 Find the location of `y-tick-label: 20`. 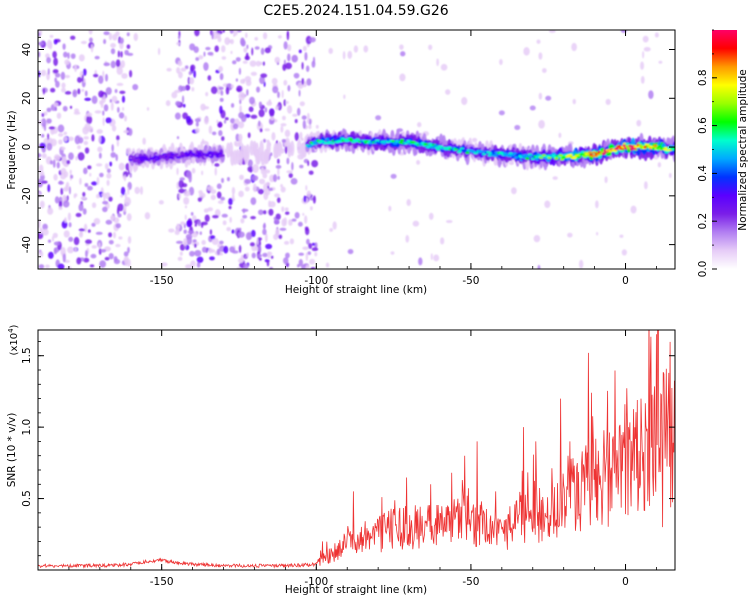

y-tick-label: 20 is located at coordinates (27, 98).